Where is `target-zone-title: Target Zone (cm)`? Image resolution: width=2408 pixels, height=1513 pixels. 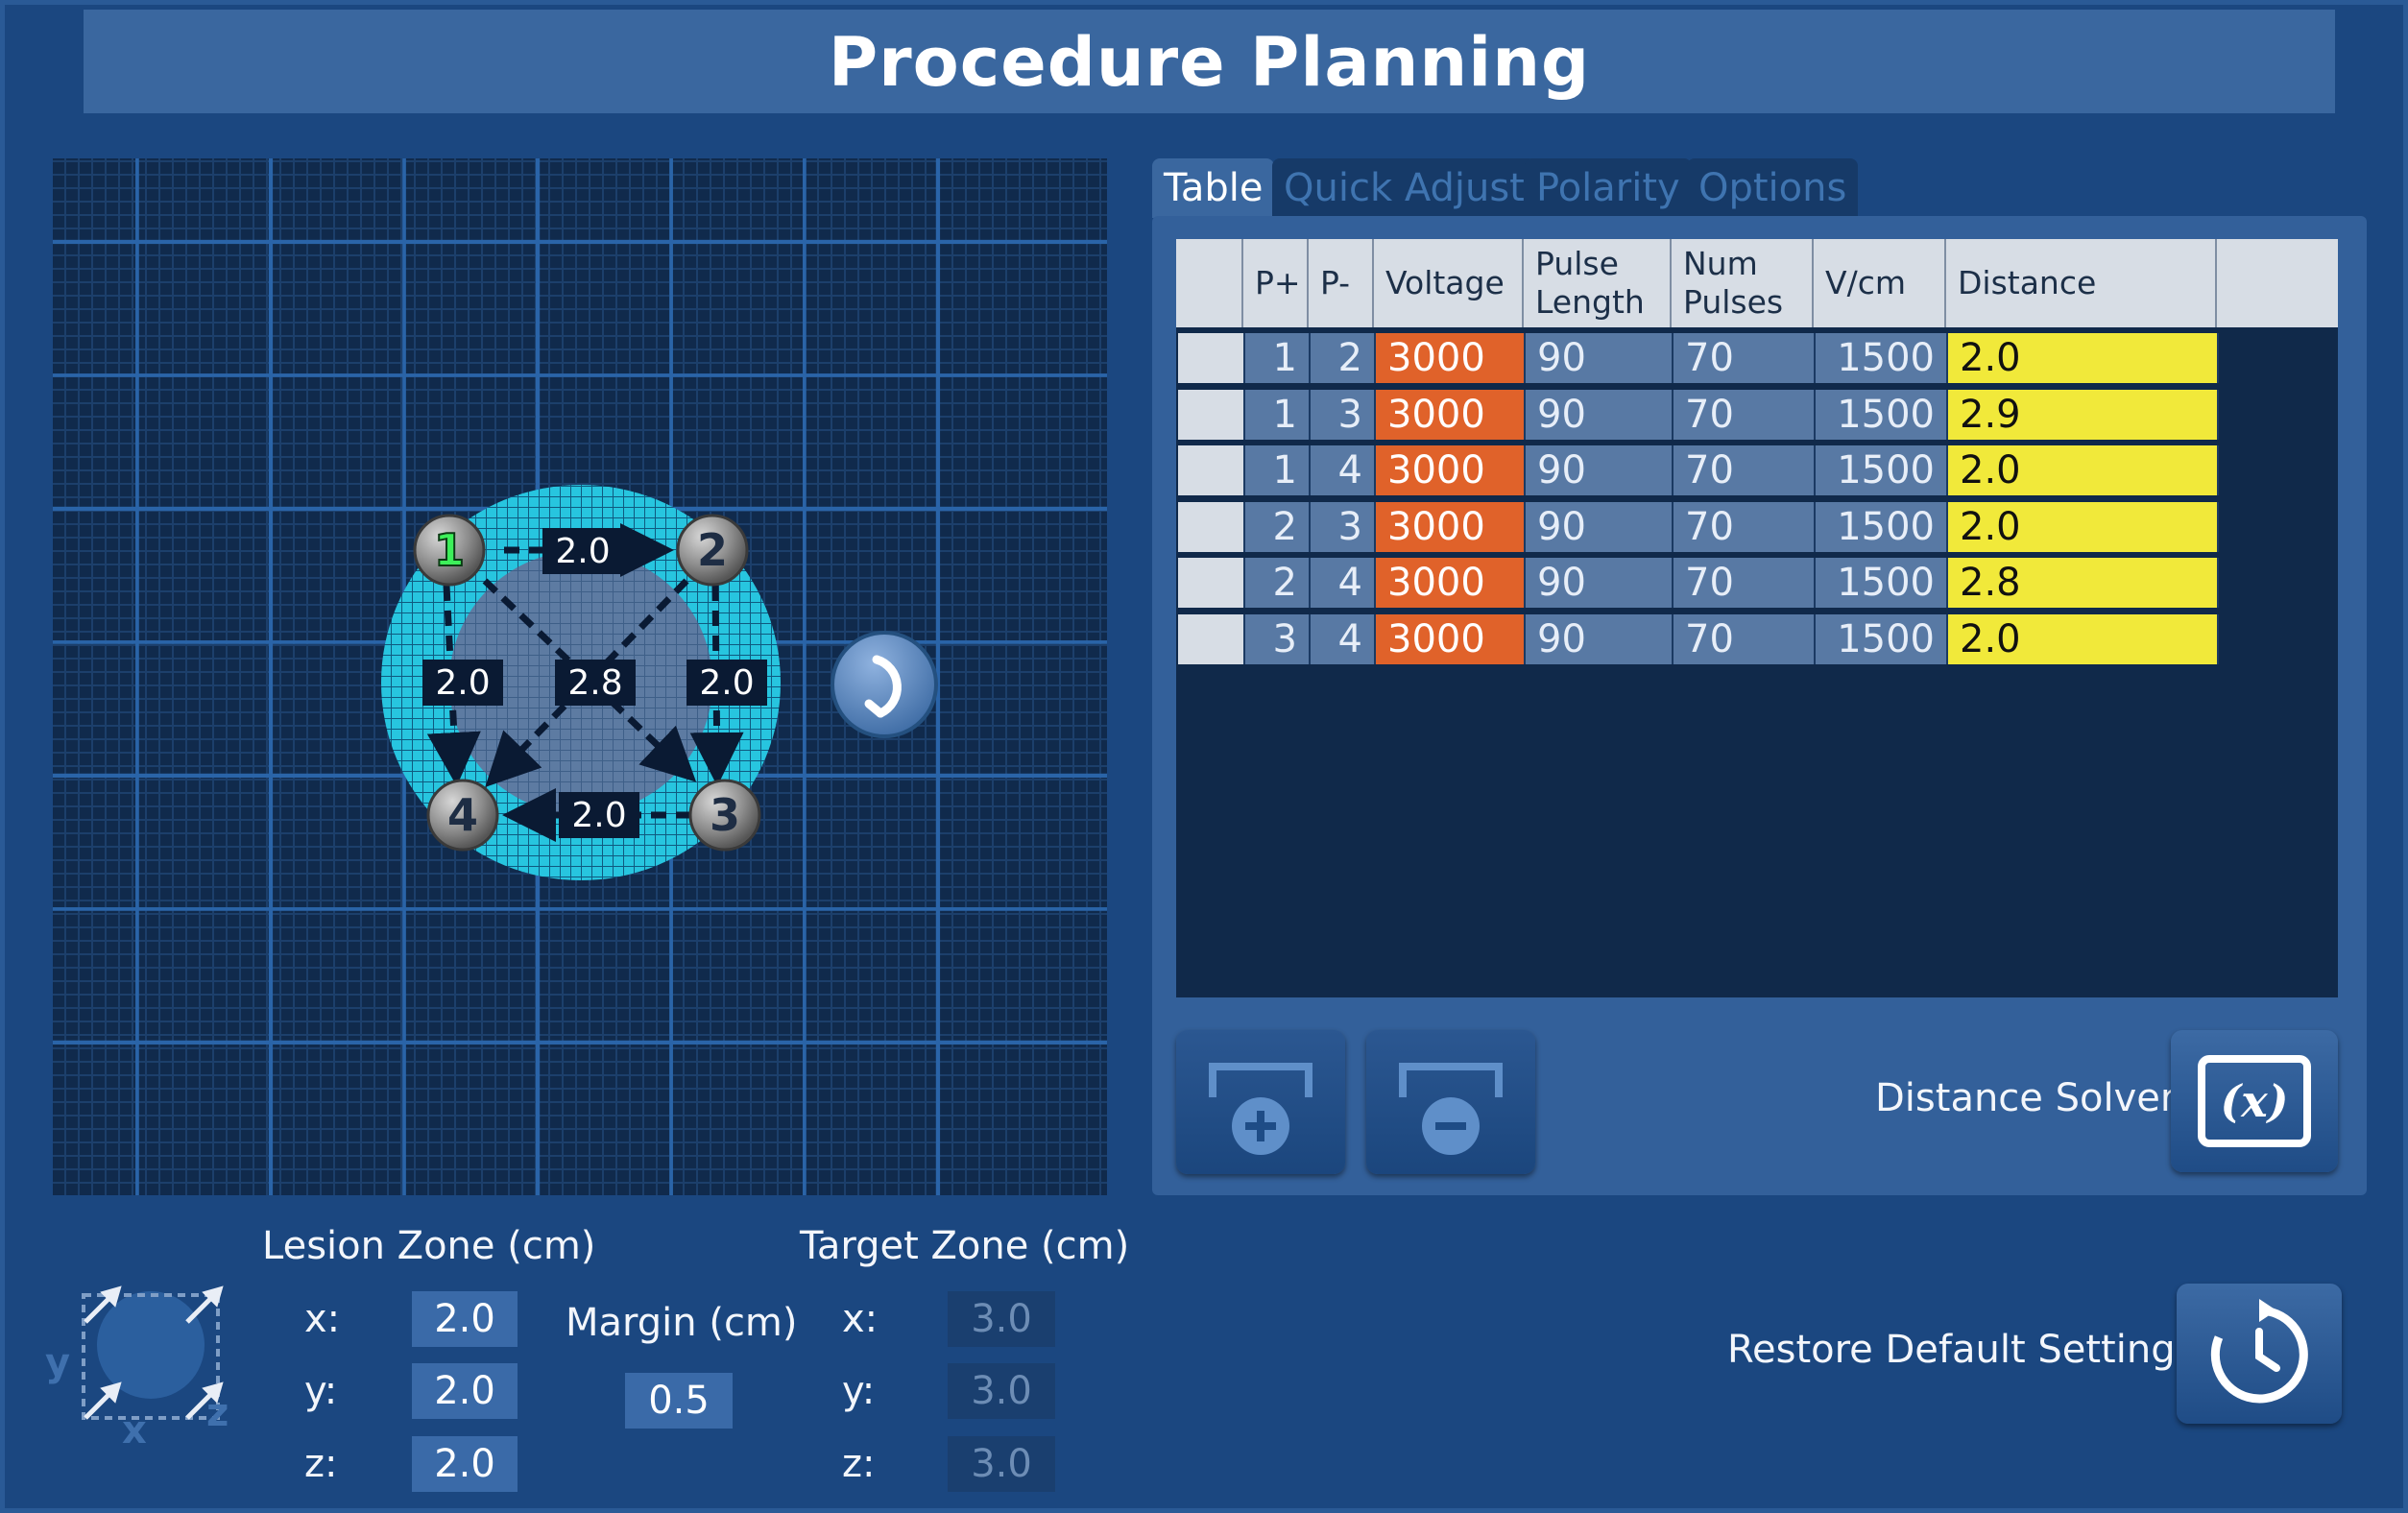
target-zone-title: Target Zone (cm) is located at coordinates (965, 1246).